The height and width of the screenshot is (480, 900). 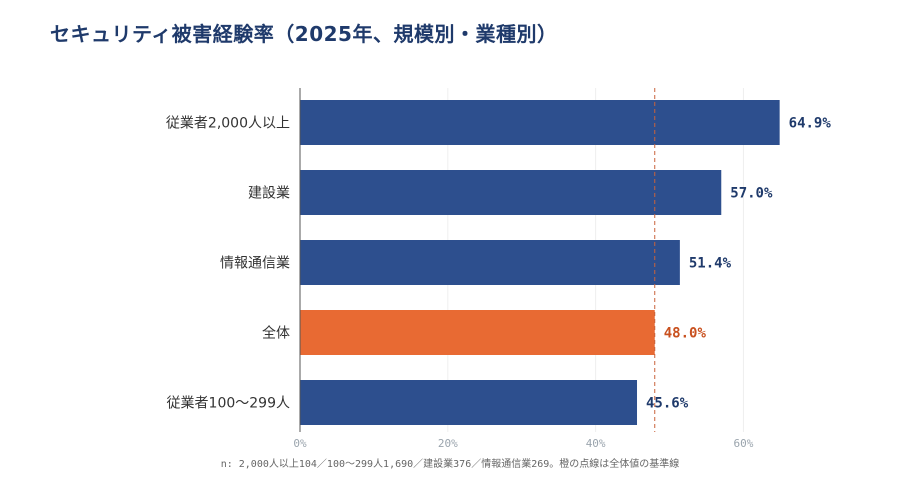 I want to click on category-label: 建設業, so click(x=269, y=194).